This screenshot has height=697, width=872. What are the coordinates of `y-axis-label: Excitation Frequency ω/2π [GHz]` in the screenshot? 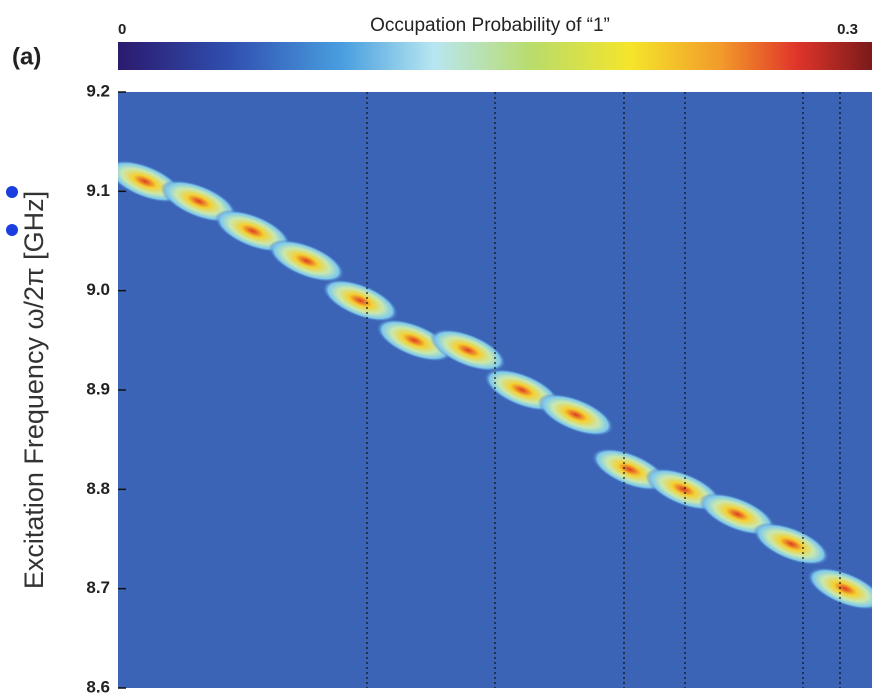 It's located at (34, 390).